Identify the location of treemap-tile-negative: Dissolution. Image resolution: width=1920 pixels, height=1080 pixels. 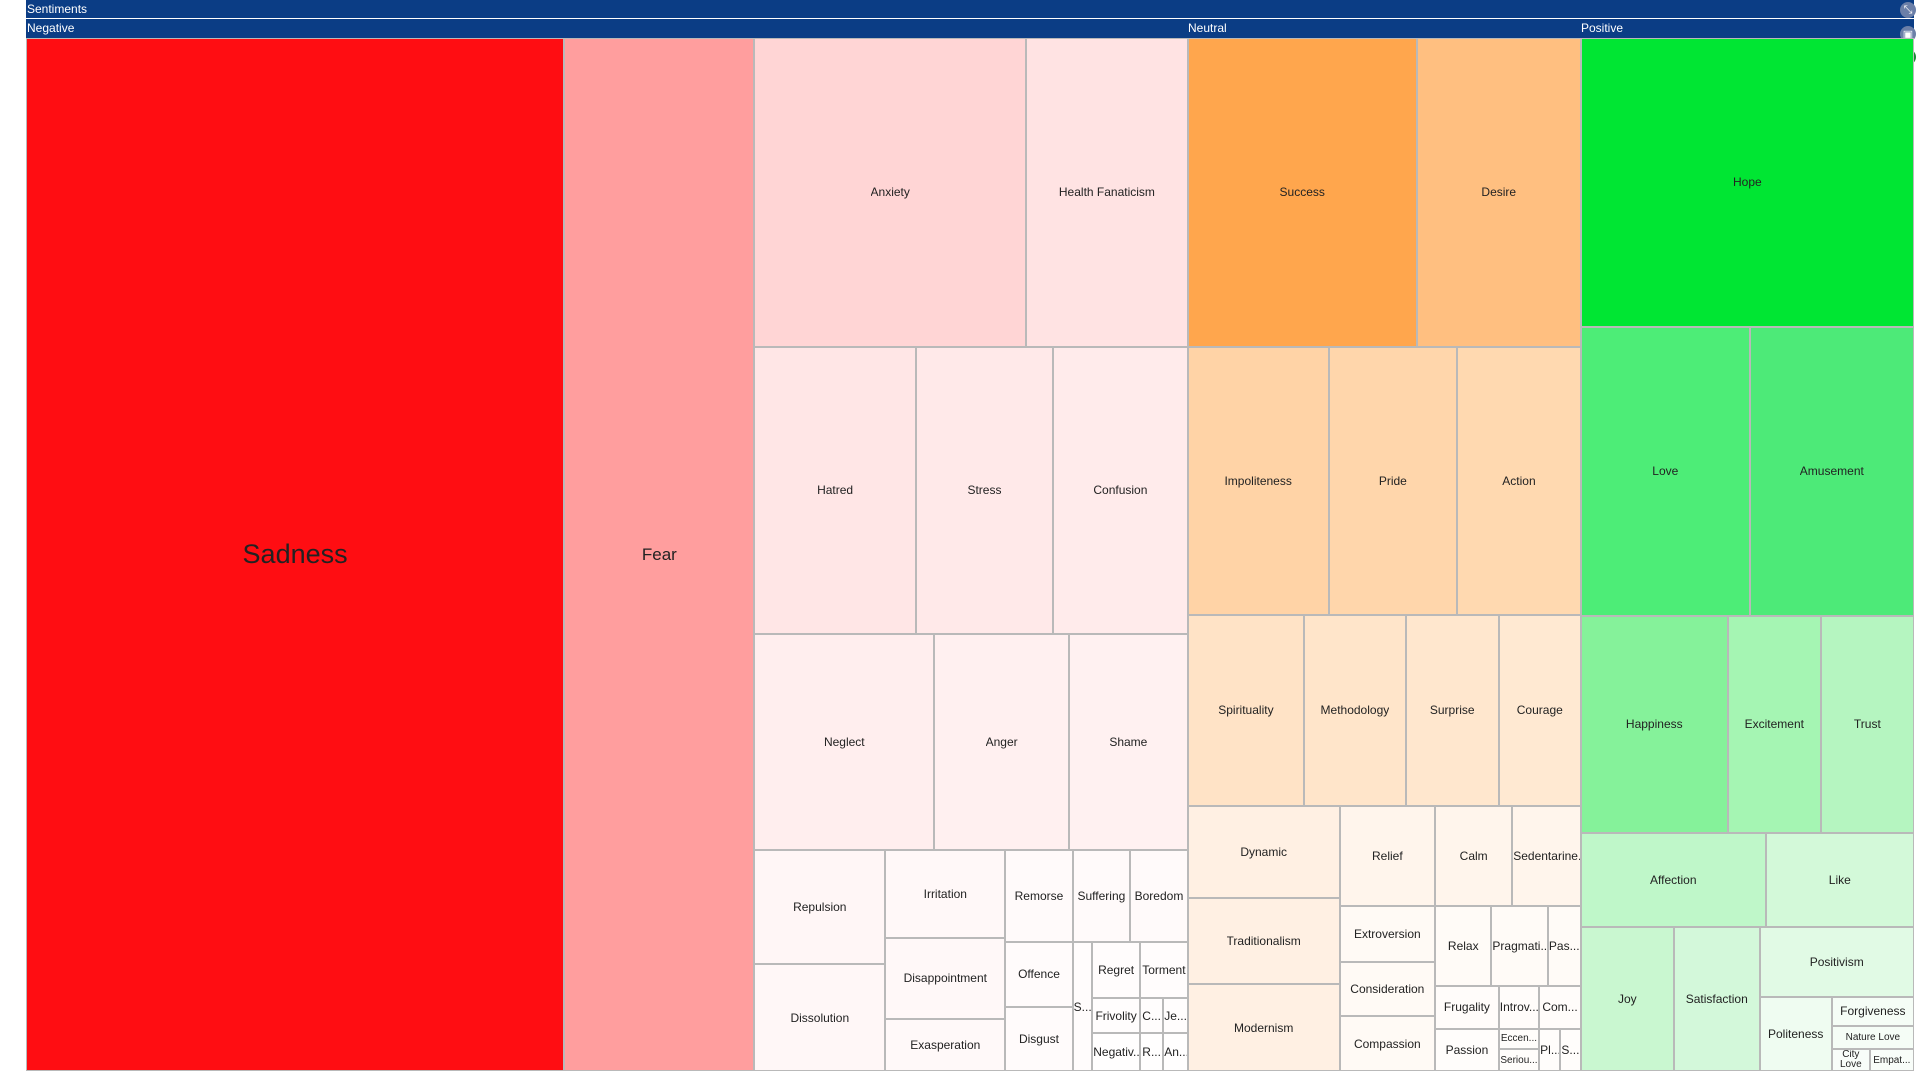
(820, 1017).